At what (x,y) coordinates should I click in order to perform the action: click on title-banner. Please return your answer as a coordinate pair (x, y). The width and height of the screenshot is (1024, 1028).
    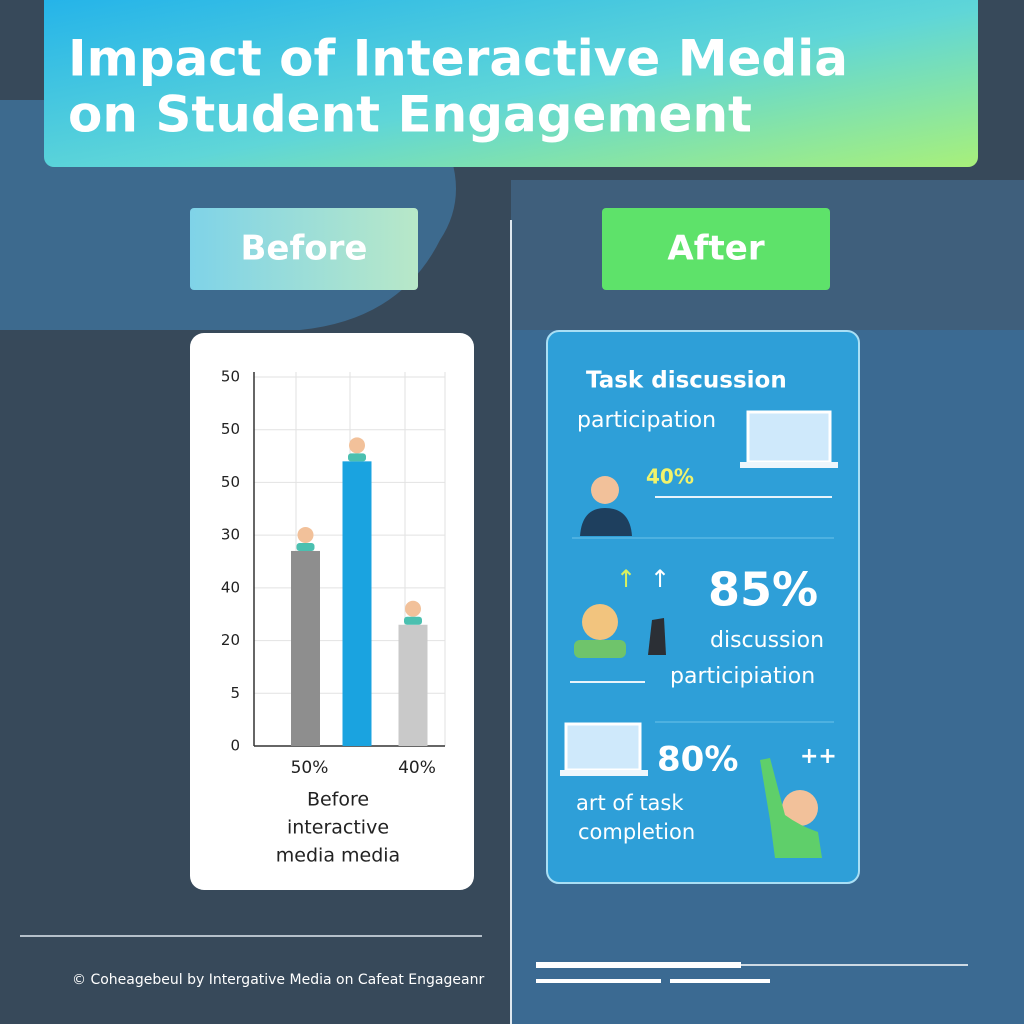
    Looking at the image, I should click on (511, 83).